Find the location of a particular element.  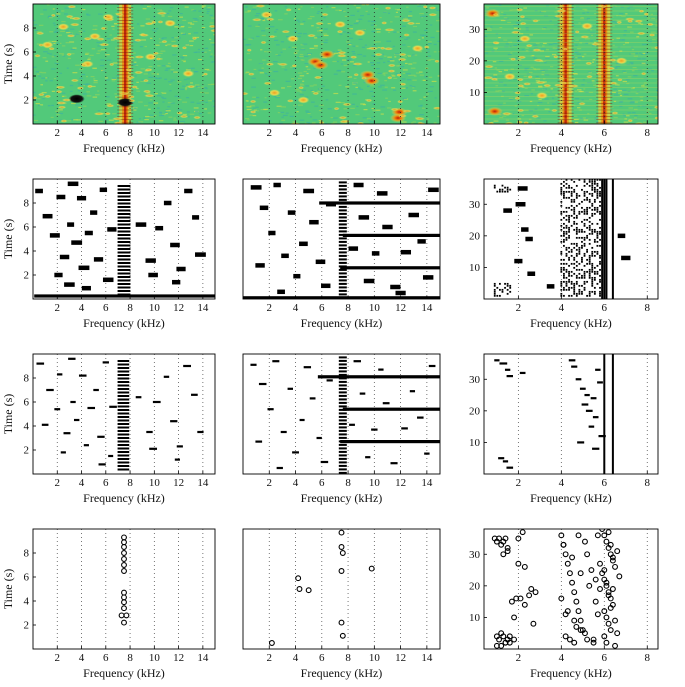

mask-column is located at coordinates (604, 239).